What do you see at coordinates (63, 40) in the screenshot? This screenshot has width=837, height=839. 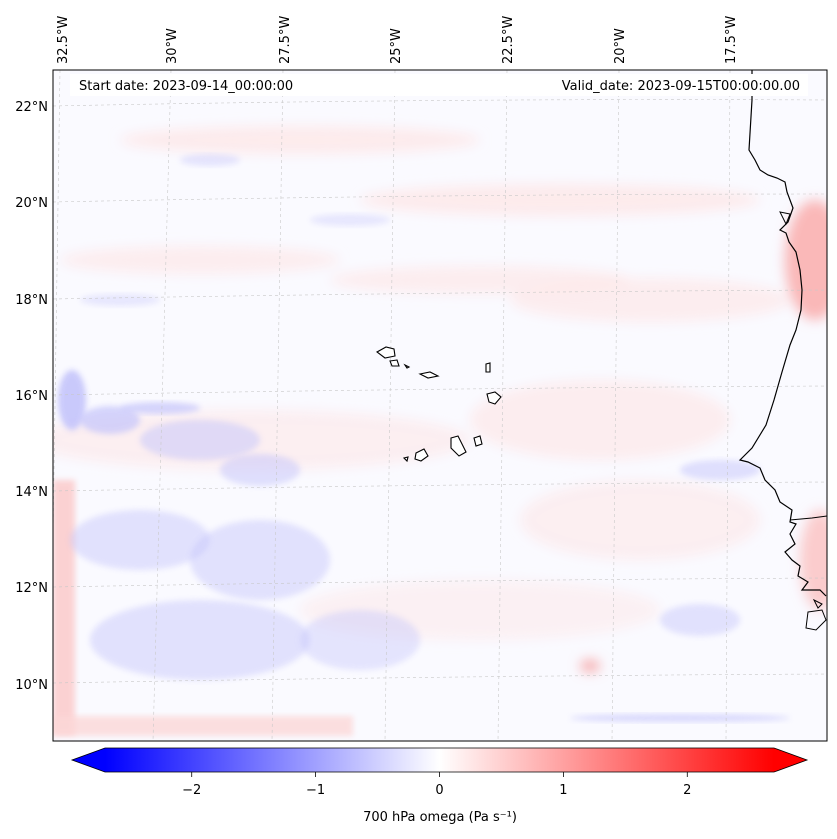 I see `lon-tick-label: 32.5°W` at bounding box center [63, 40].